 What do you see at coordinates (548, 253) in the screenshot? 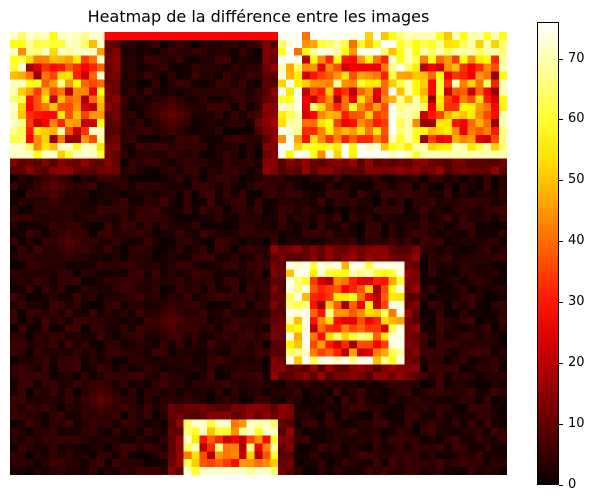
I see `colorbar` at bounding box center [548, 253].